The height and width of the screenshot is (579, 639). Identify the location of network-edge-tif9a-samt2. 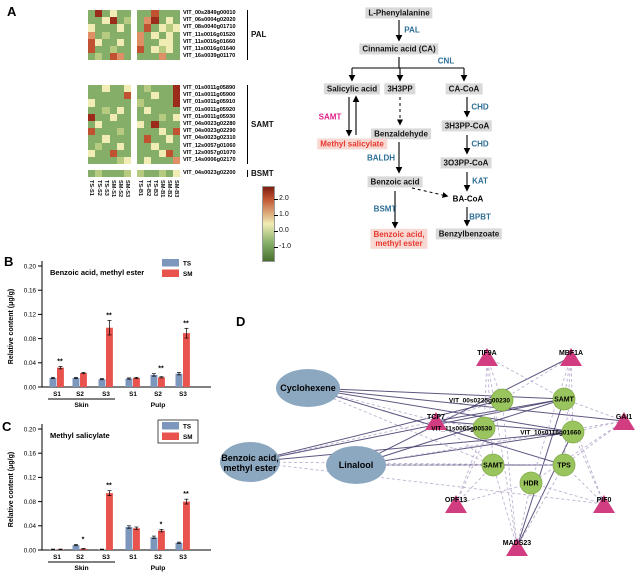
(490, 411).